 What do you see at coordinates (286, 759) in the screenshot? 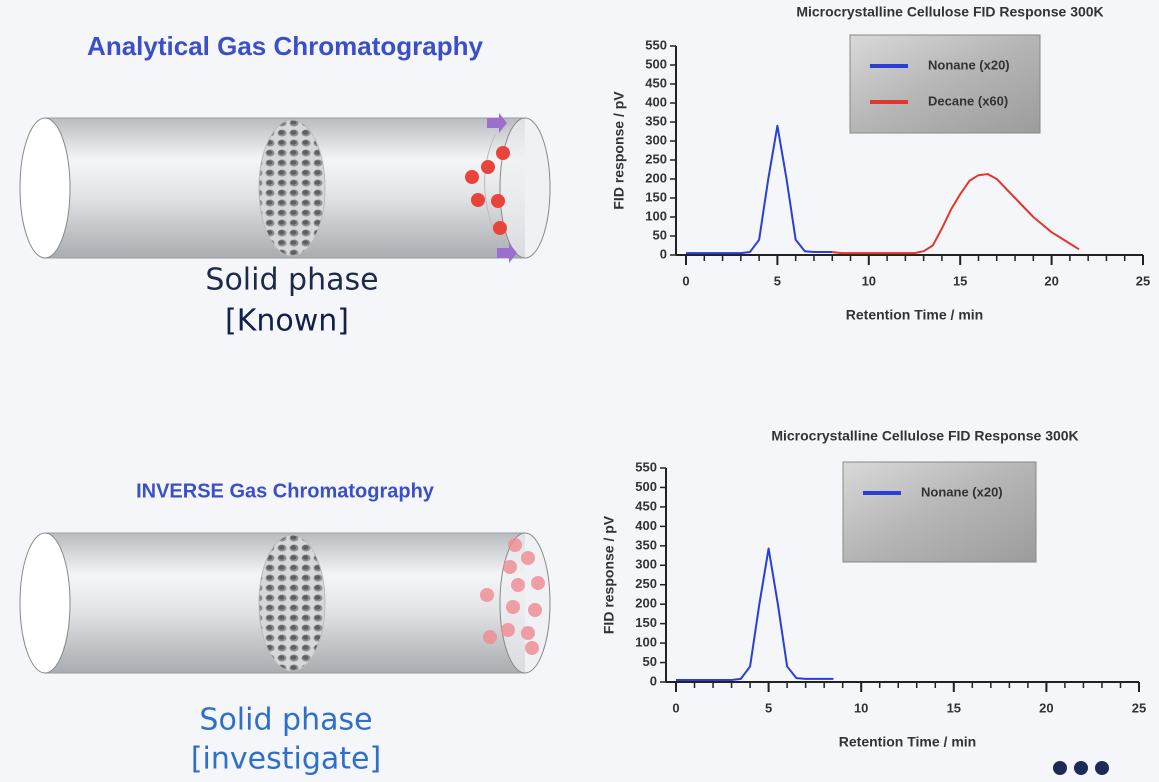
I see `phase-sublabel: [investigate]` at bounding box center [286, 759].